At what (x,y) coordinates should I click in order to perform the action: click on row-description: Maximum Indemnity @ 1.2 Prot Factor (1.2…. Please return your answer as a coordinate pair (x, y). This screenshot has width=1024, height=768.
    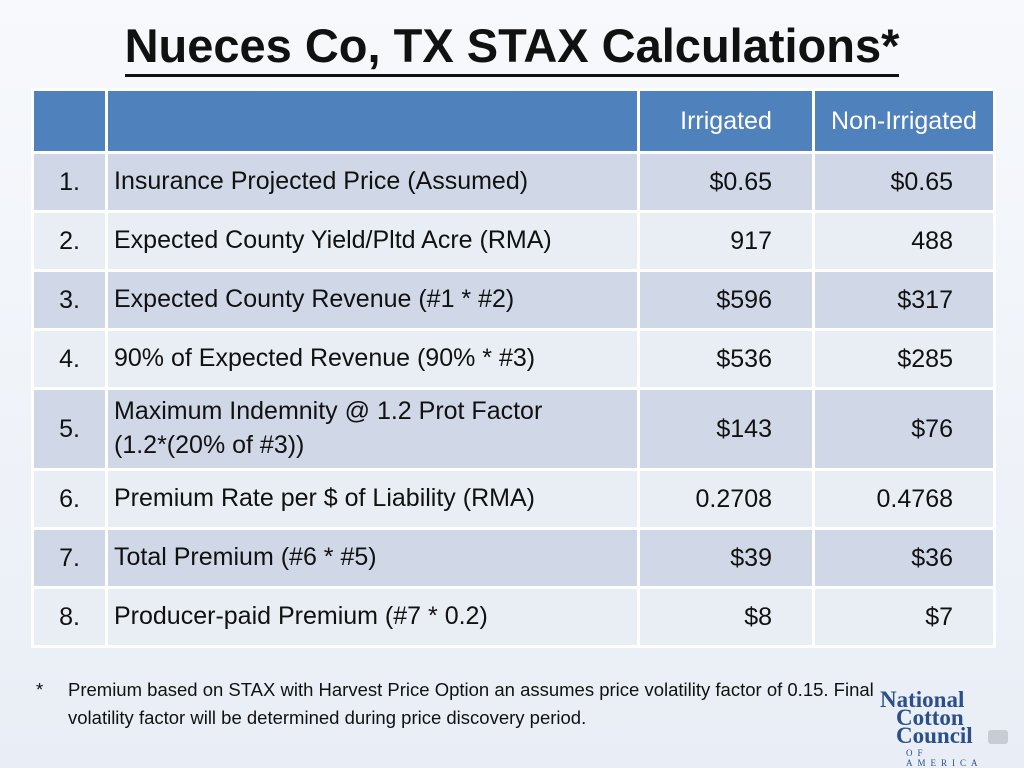
    Looking at the image, I should click on (372, 429).